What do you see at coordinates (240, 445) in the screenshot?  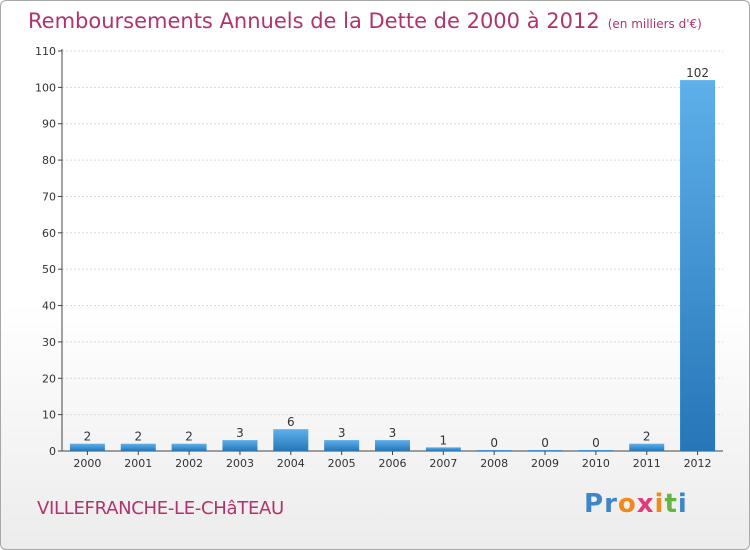 I see `bar-2003` at bounding box center [240, 445].